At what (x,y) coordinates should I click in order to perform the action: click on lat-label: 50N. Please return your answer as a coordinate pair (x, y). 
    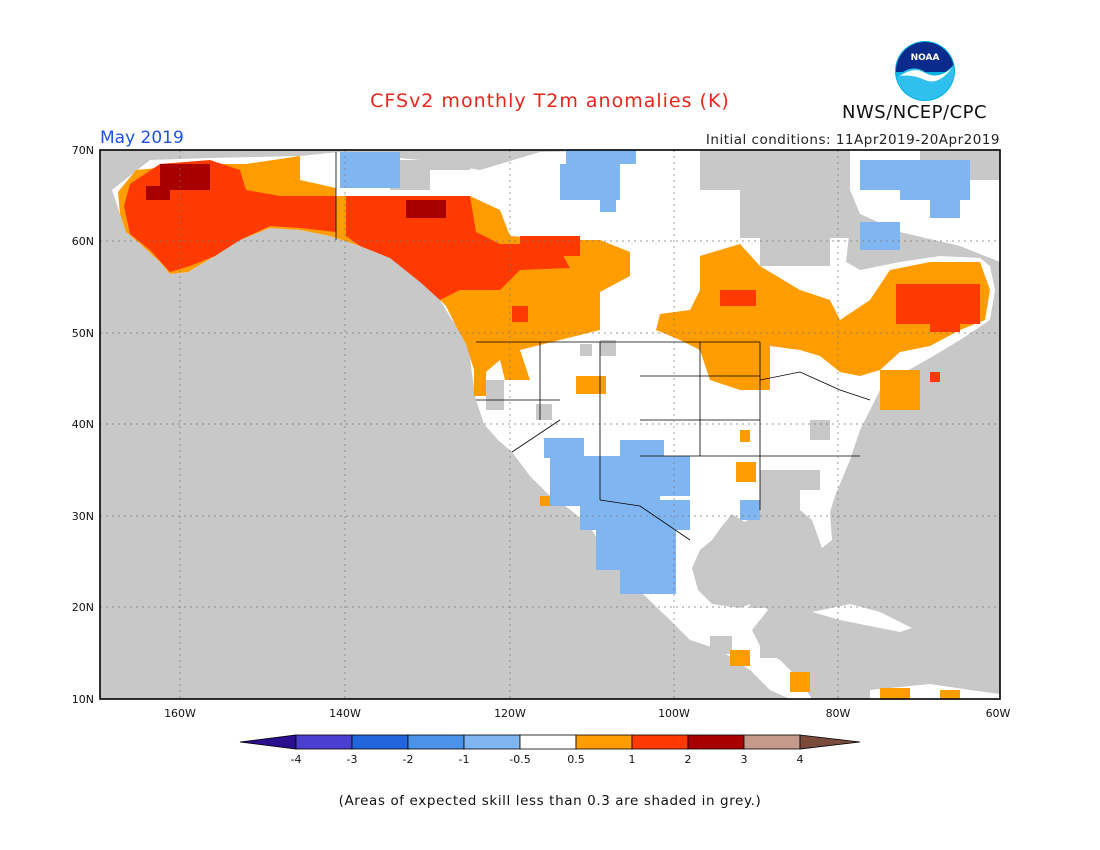
    Looking at the image, I should click on (83, 333).